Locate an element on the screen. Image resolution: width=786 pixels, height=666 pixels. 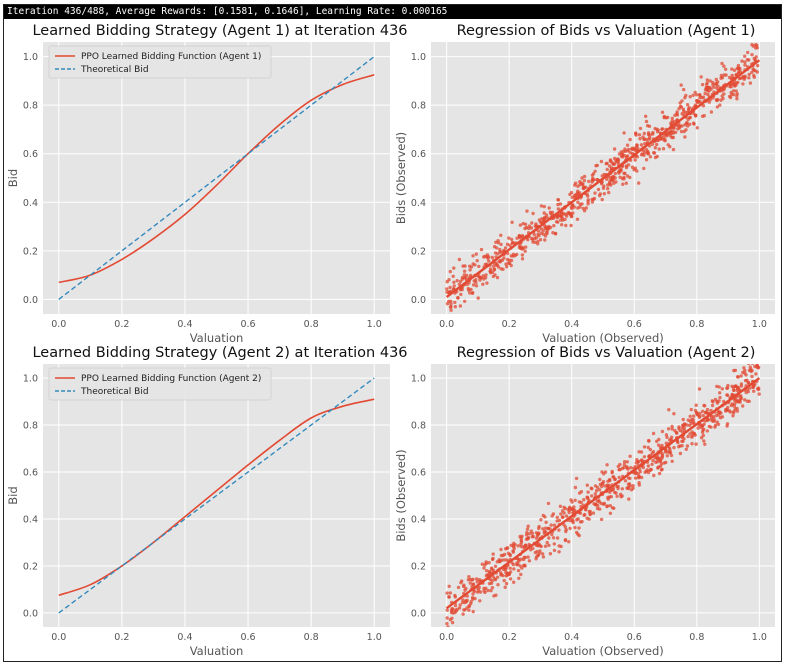
y-tick-label: 0.2 is located at coordinates (418, 251).